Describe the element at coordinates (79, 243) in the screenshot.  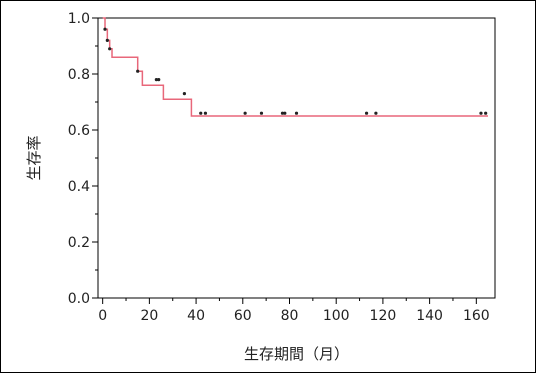
I see `y-tick-label: 0.2` at that location.